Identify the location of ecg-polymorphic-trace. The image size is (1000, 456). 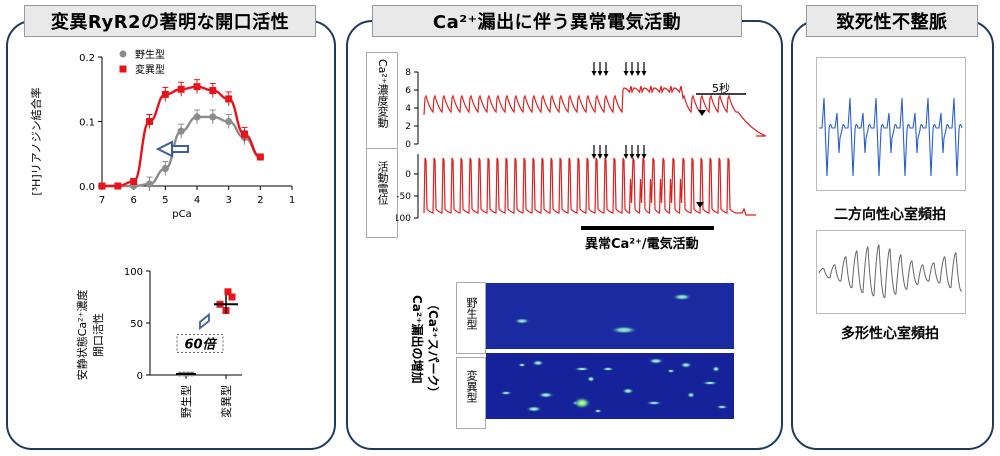
(890, 271).